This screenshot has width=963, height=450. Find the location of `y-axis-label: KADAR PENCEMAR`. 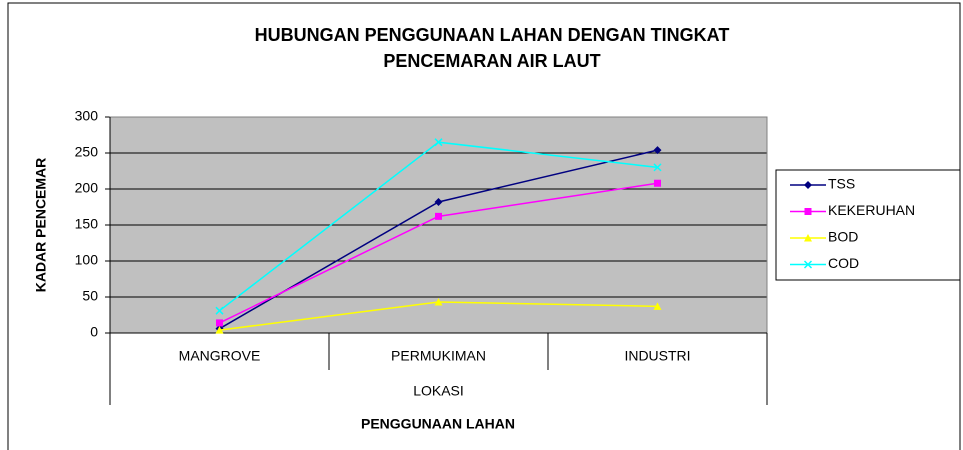

y-axis-label: KADAR PENCEMAR is located at coordinates (41, 225).